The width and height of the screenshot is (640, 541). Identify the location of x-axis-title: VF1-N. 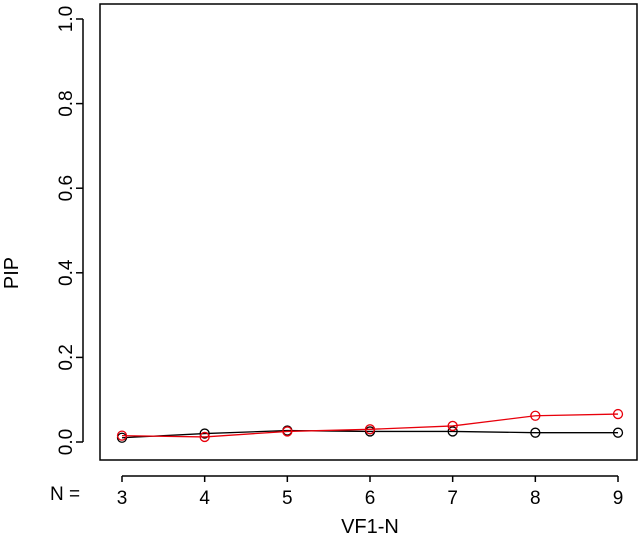
(370, 527).